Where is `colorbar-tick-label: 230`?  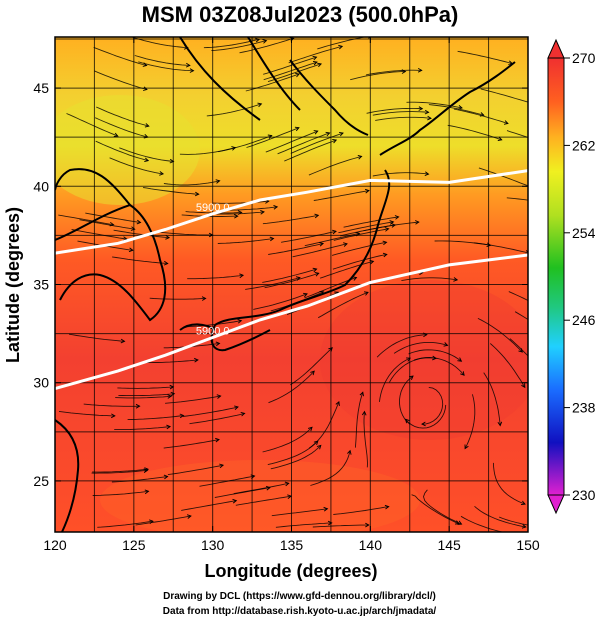 colorbar-tick-label: 230 is located at coordinates (584, 495).